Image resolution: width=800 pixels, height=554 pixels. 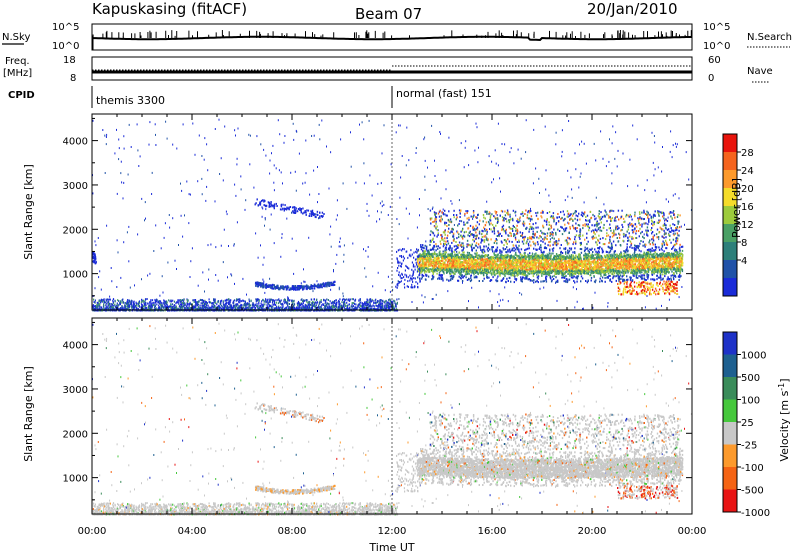 I want to click on colorbar-tick-label: 28, so click(x=747, y=153).